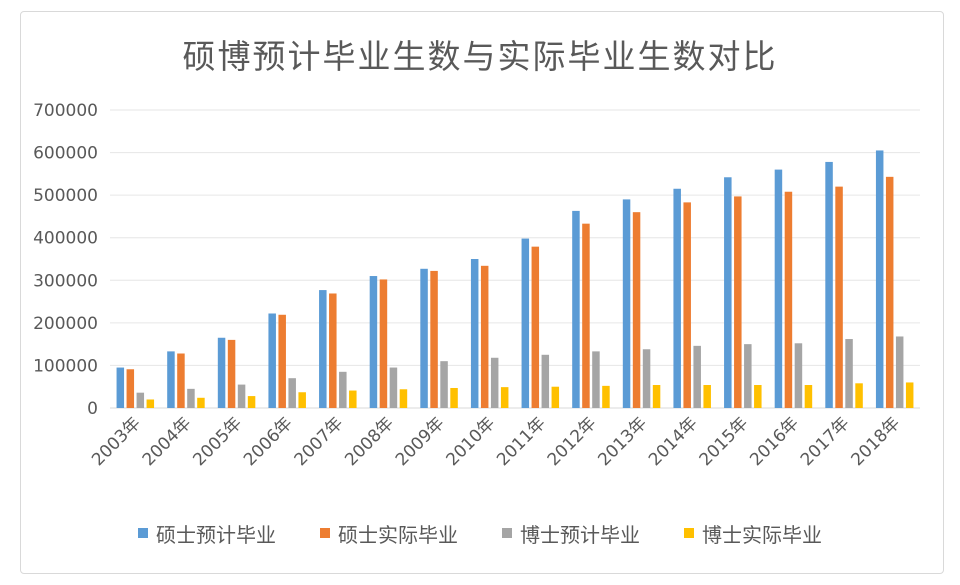 This screenshot has width=960, height=585. Describe the element at coordinates (580, 534) in the screenshot. I see `legend-label: 博士预计毕业` at that location.